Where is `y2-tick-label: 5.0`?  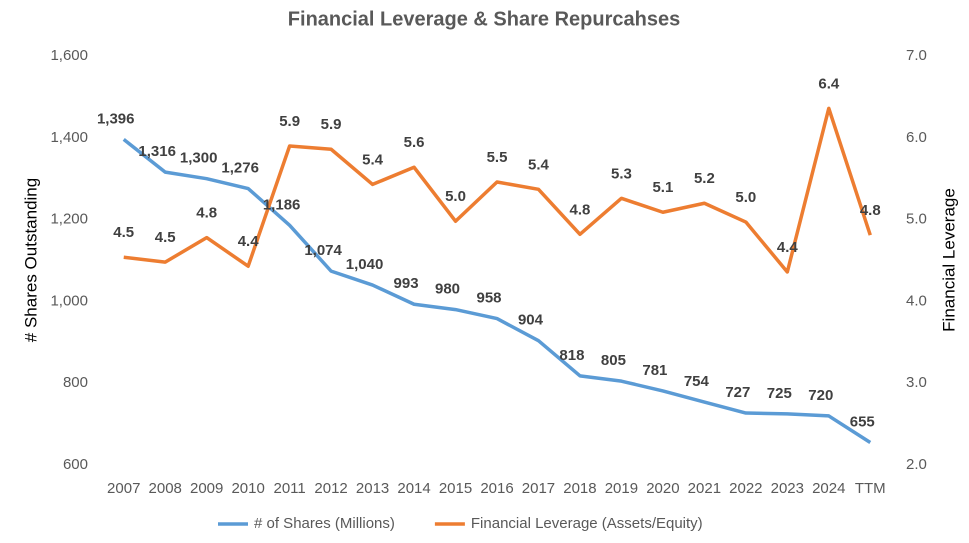
y2-tick-label: 5.0 is located at coordinates (916, 219).